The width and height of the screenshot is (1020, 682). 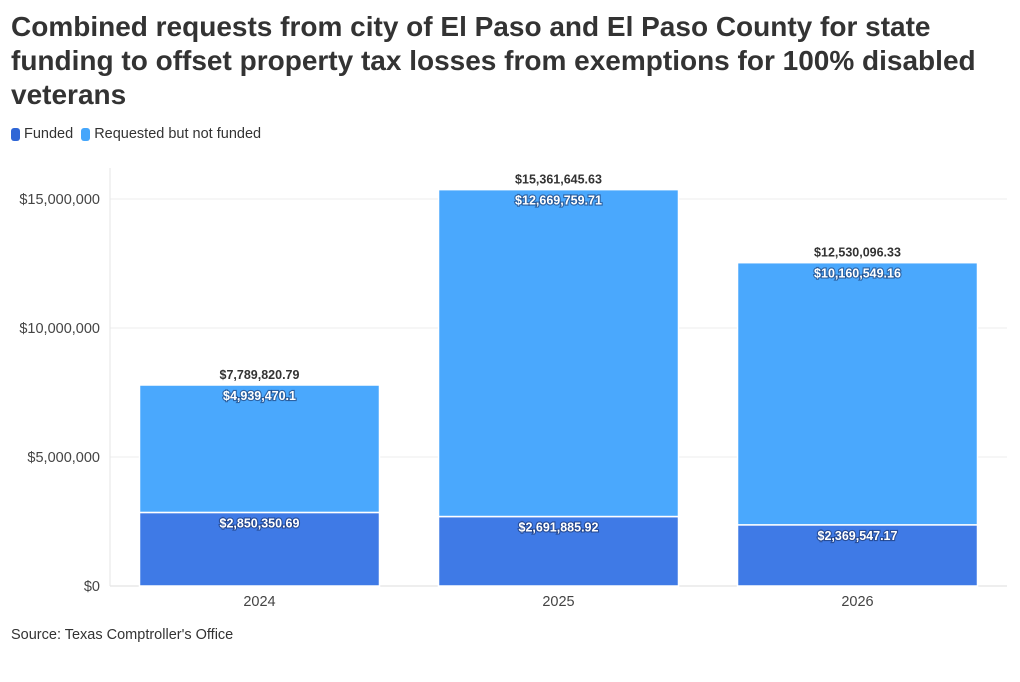 What do you see at coordinates (857, 253) in the screenshot?
I see `total-label: $12,530,096.33` at bounding box center [857, 253].